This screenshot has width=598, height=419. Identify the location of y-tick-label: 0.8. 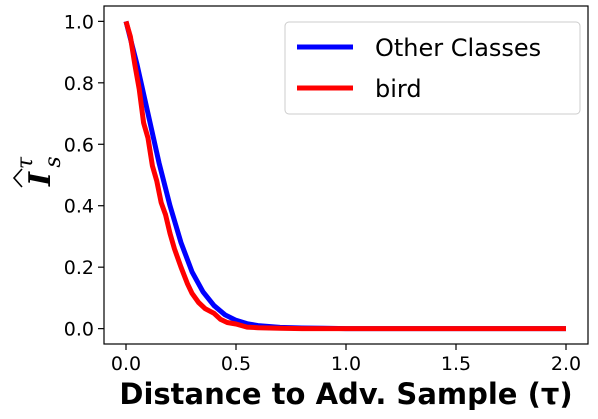
(79, 84).